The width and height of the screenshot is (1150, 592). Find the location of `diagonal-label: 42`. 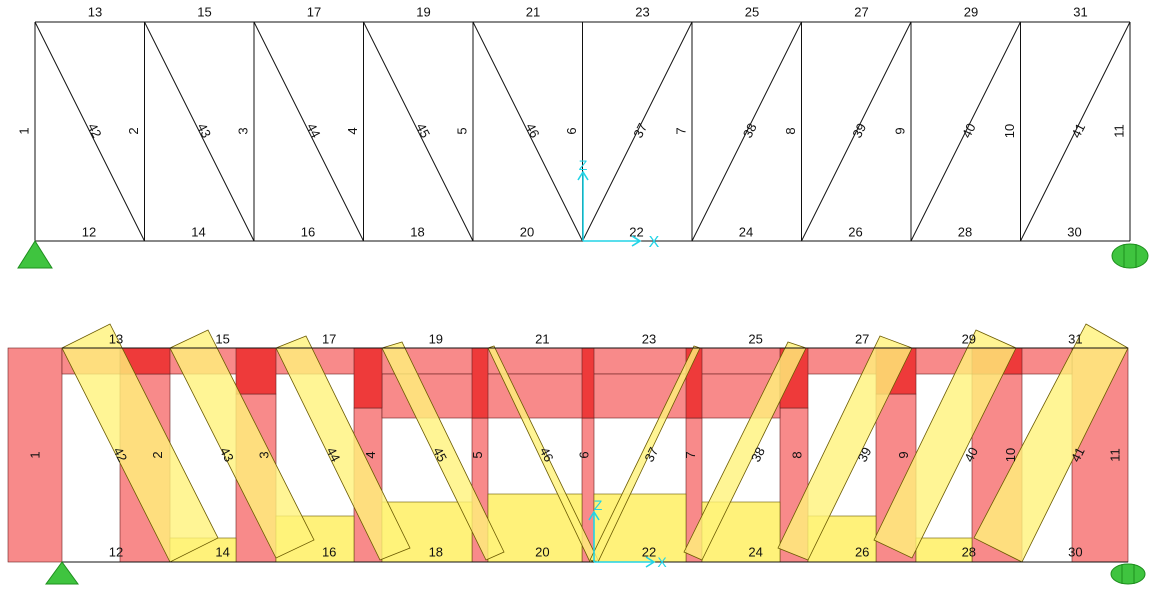

diagonal-label: 42 is located at coordinates (95, 131).